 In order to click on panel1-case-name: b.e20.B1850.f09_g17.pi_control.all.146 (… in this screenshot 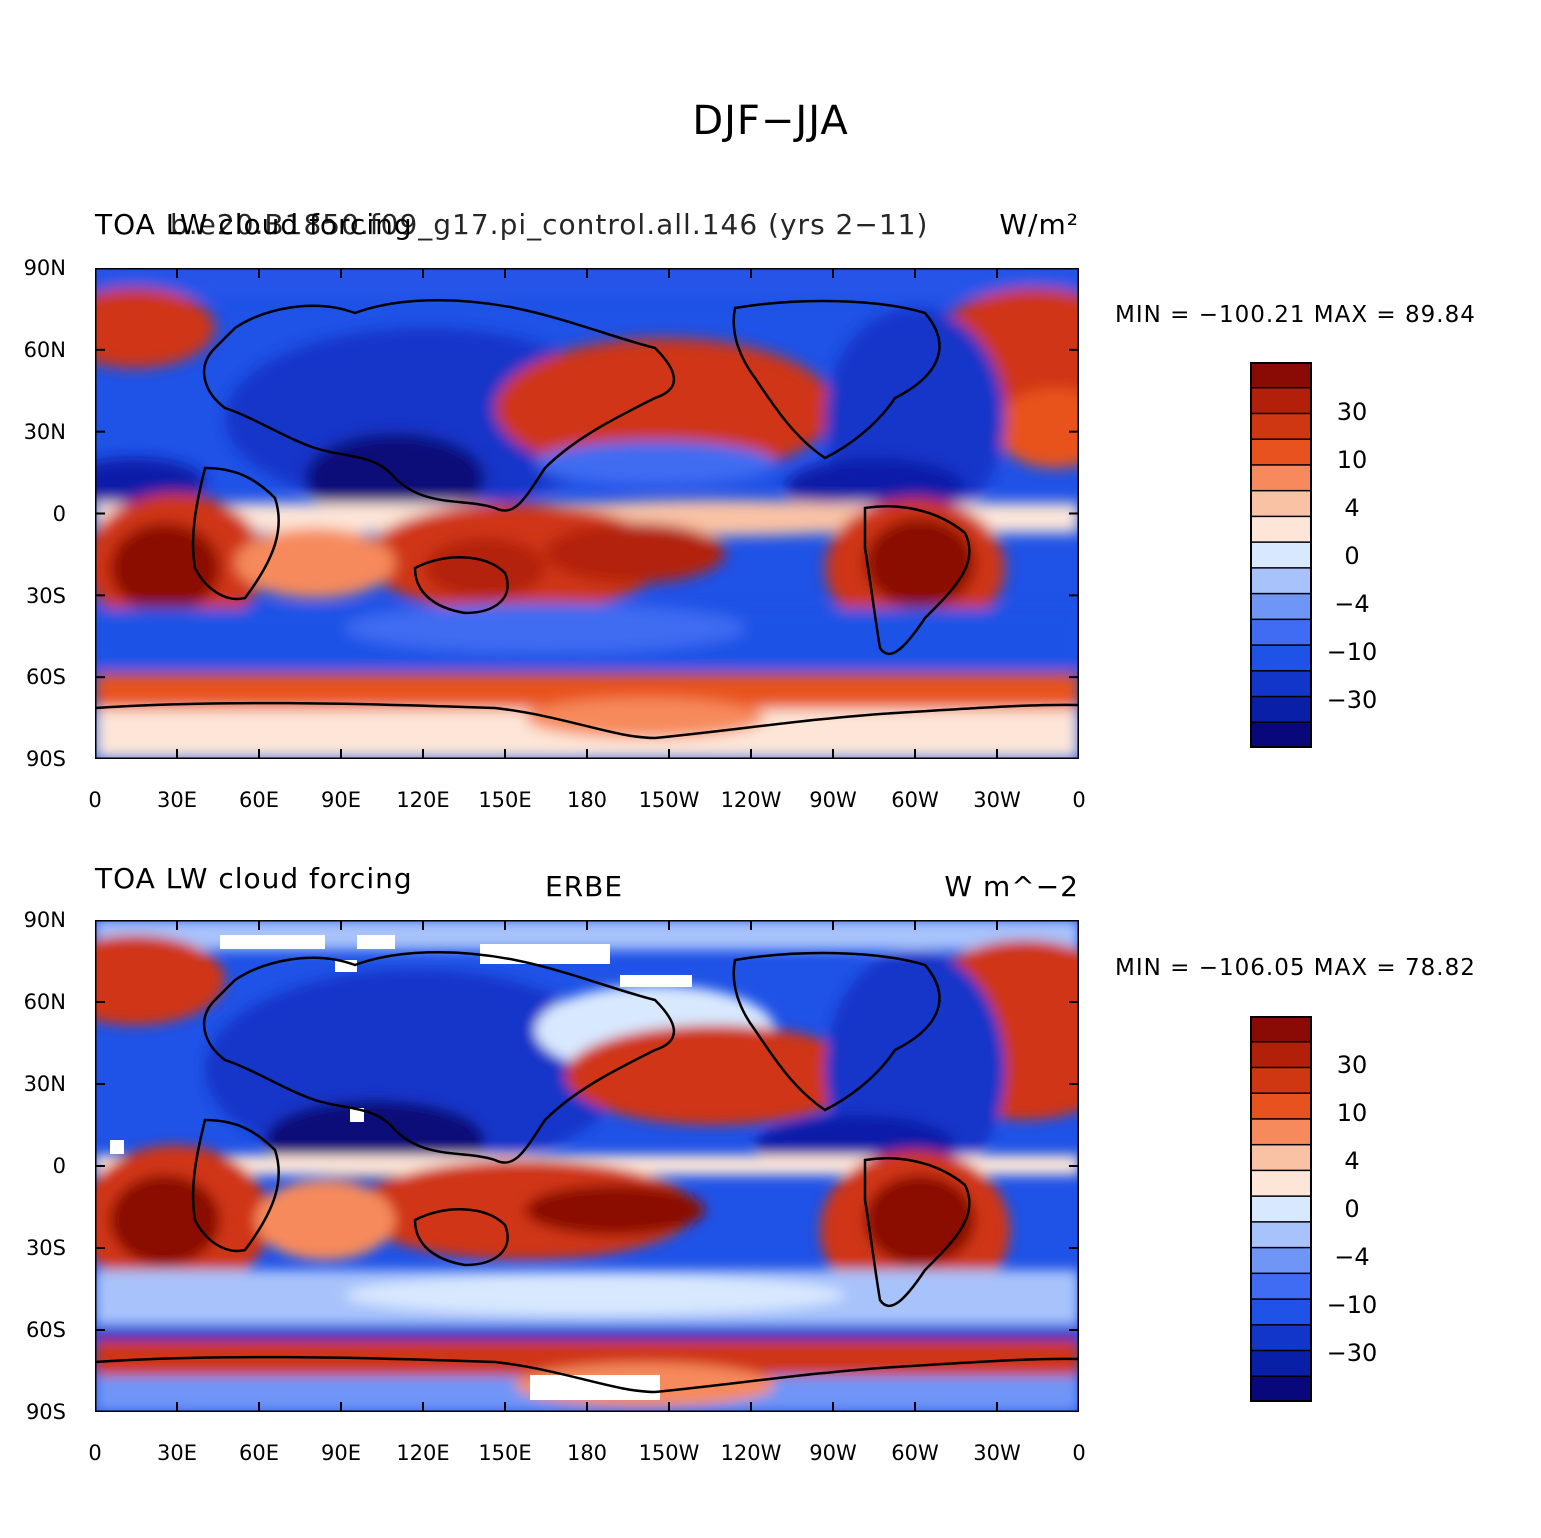, I will do `click(549, 224)`.